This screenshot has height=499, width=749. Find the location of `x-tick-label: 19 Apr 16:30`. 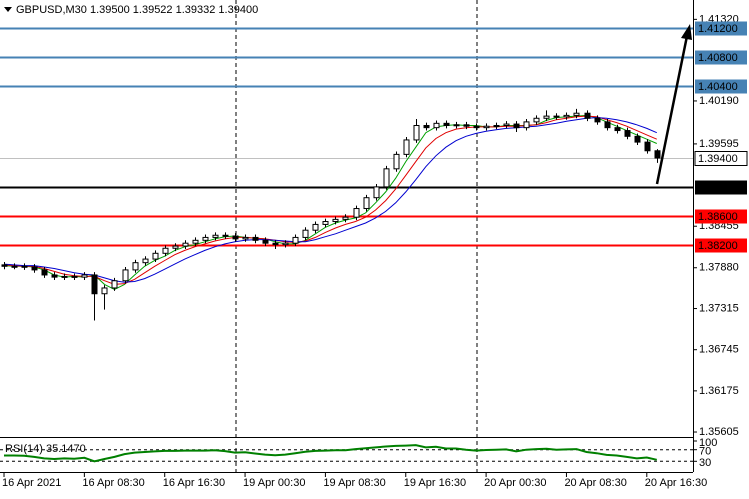

x-tick-label: 19 Apr 16:30 is located at coordinates (435, 483).